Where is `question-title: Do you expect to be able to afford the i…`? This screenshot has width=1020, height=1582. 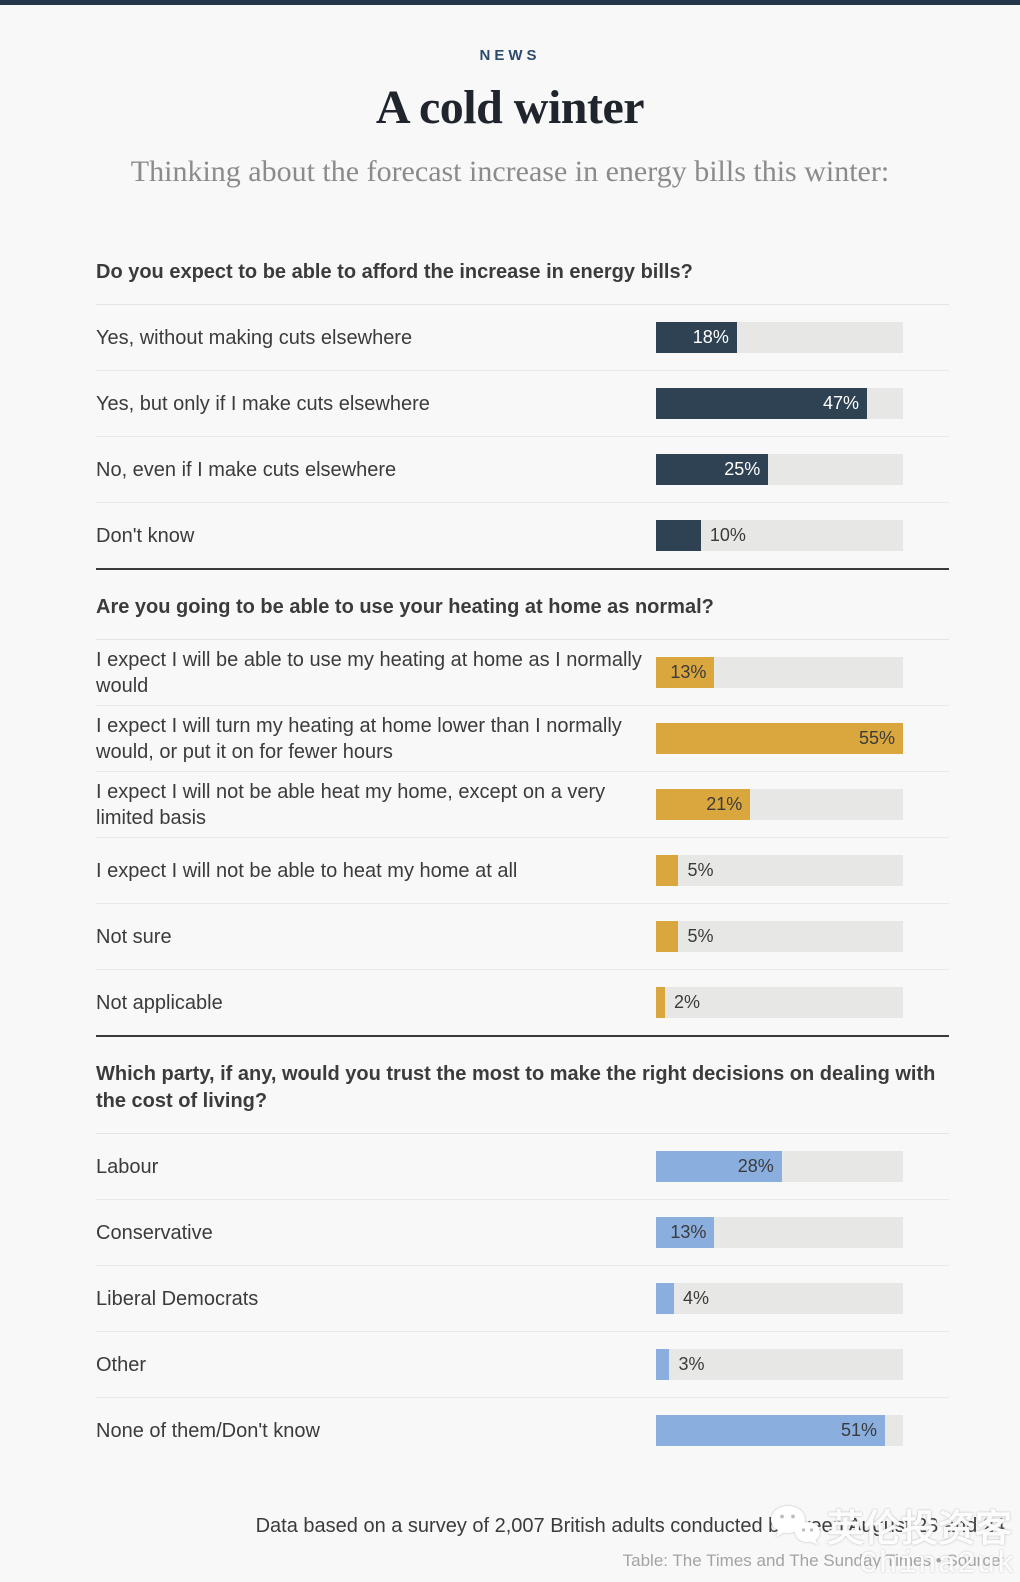 question-title: Do you expect to be able to afford the i… is located at coordinates (522, 279).